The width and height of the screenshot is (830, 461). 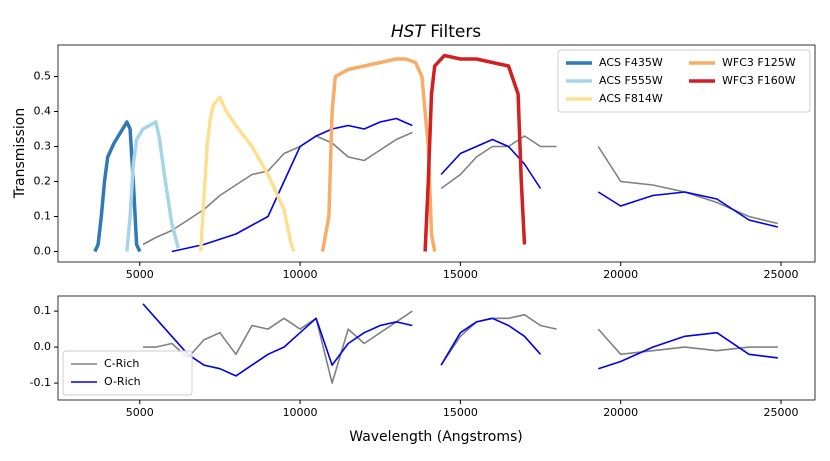 I want to click on y-tick-label: 0.4, so click(x=43, y=111).